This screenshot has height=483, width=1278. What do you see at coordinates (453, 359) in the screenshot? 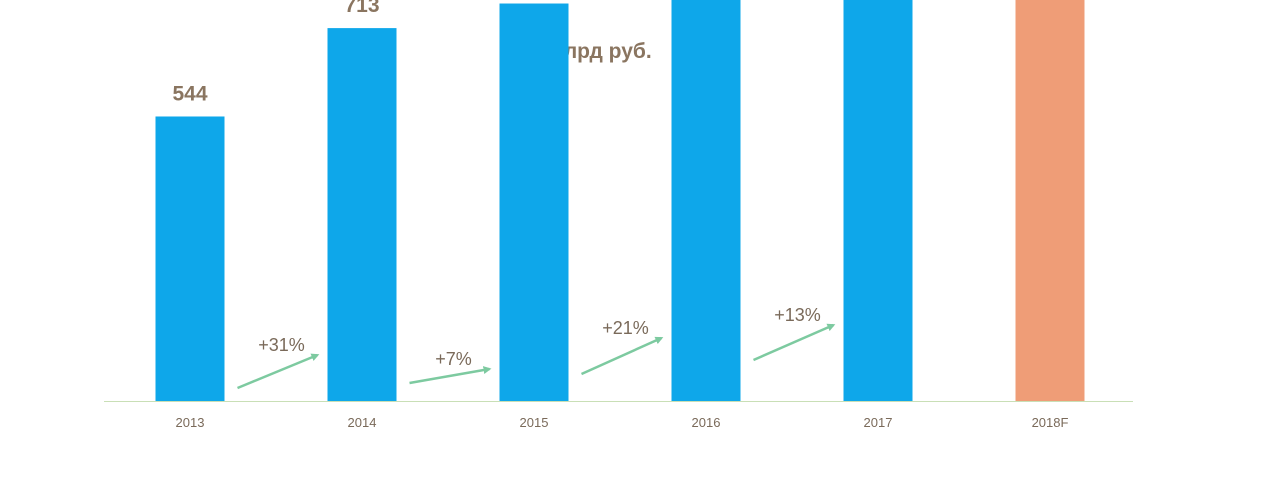
I see `growth-label-2: +7%` at bounding box center [453, 359].